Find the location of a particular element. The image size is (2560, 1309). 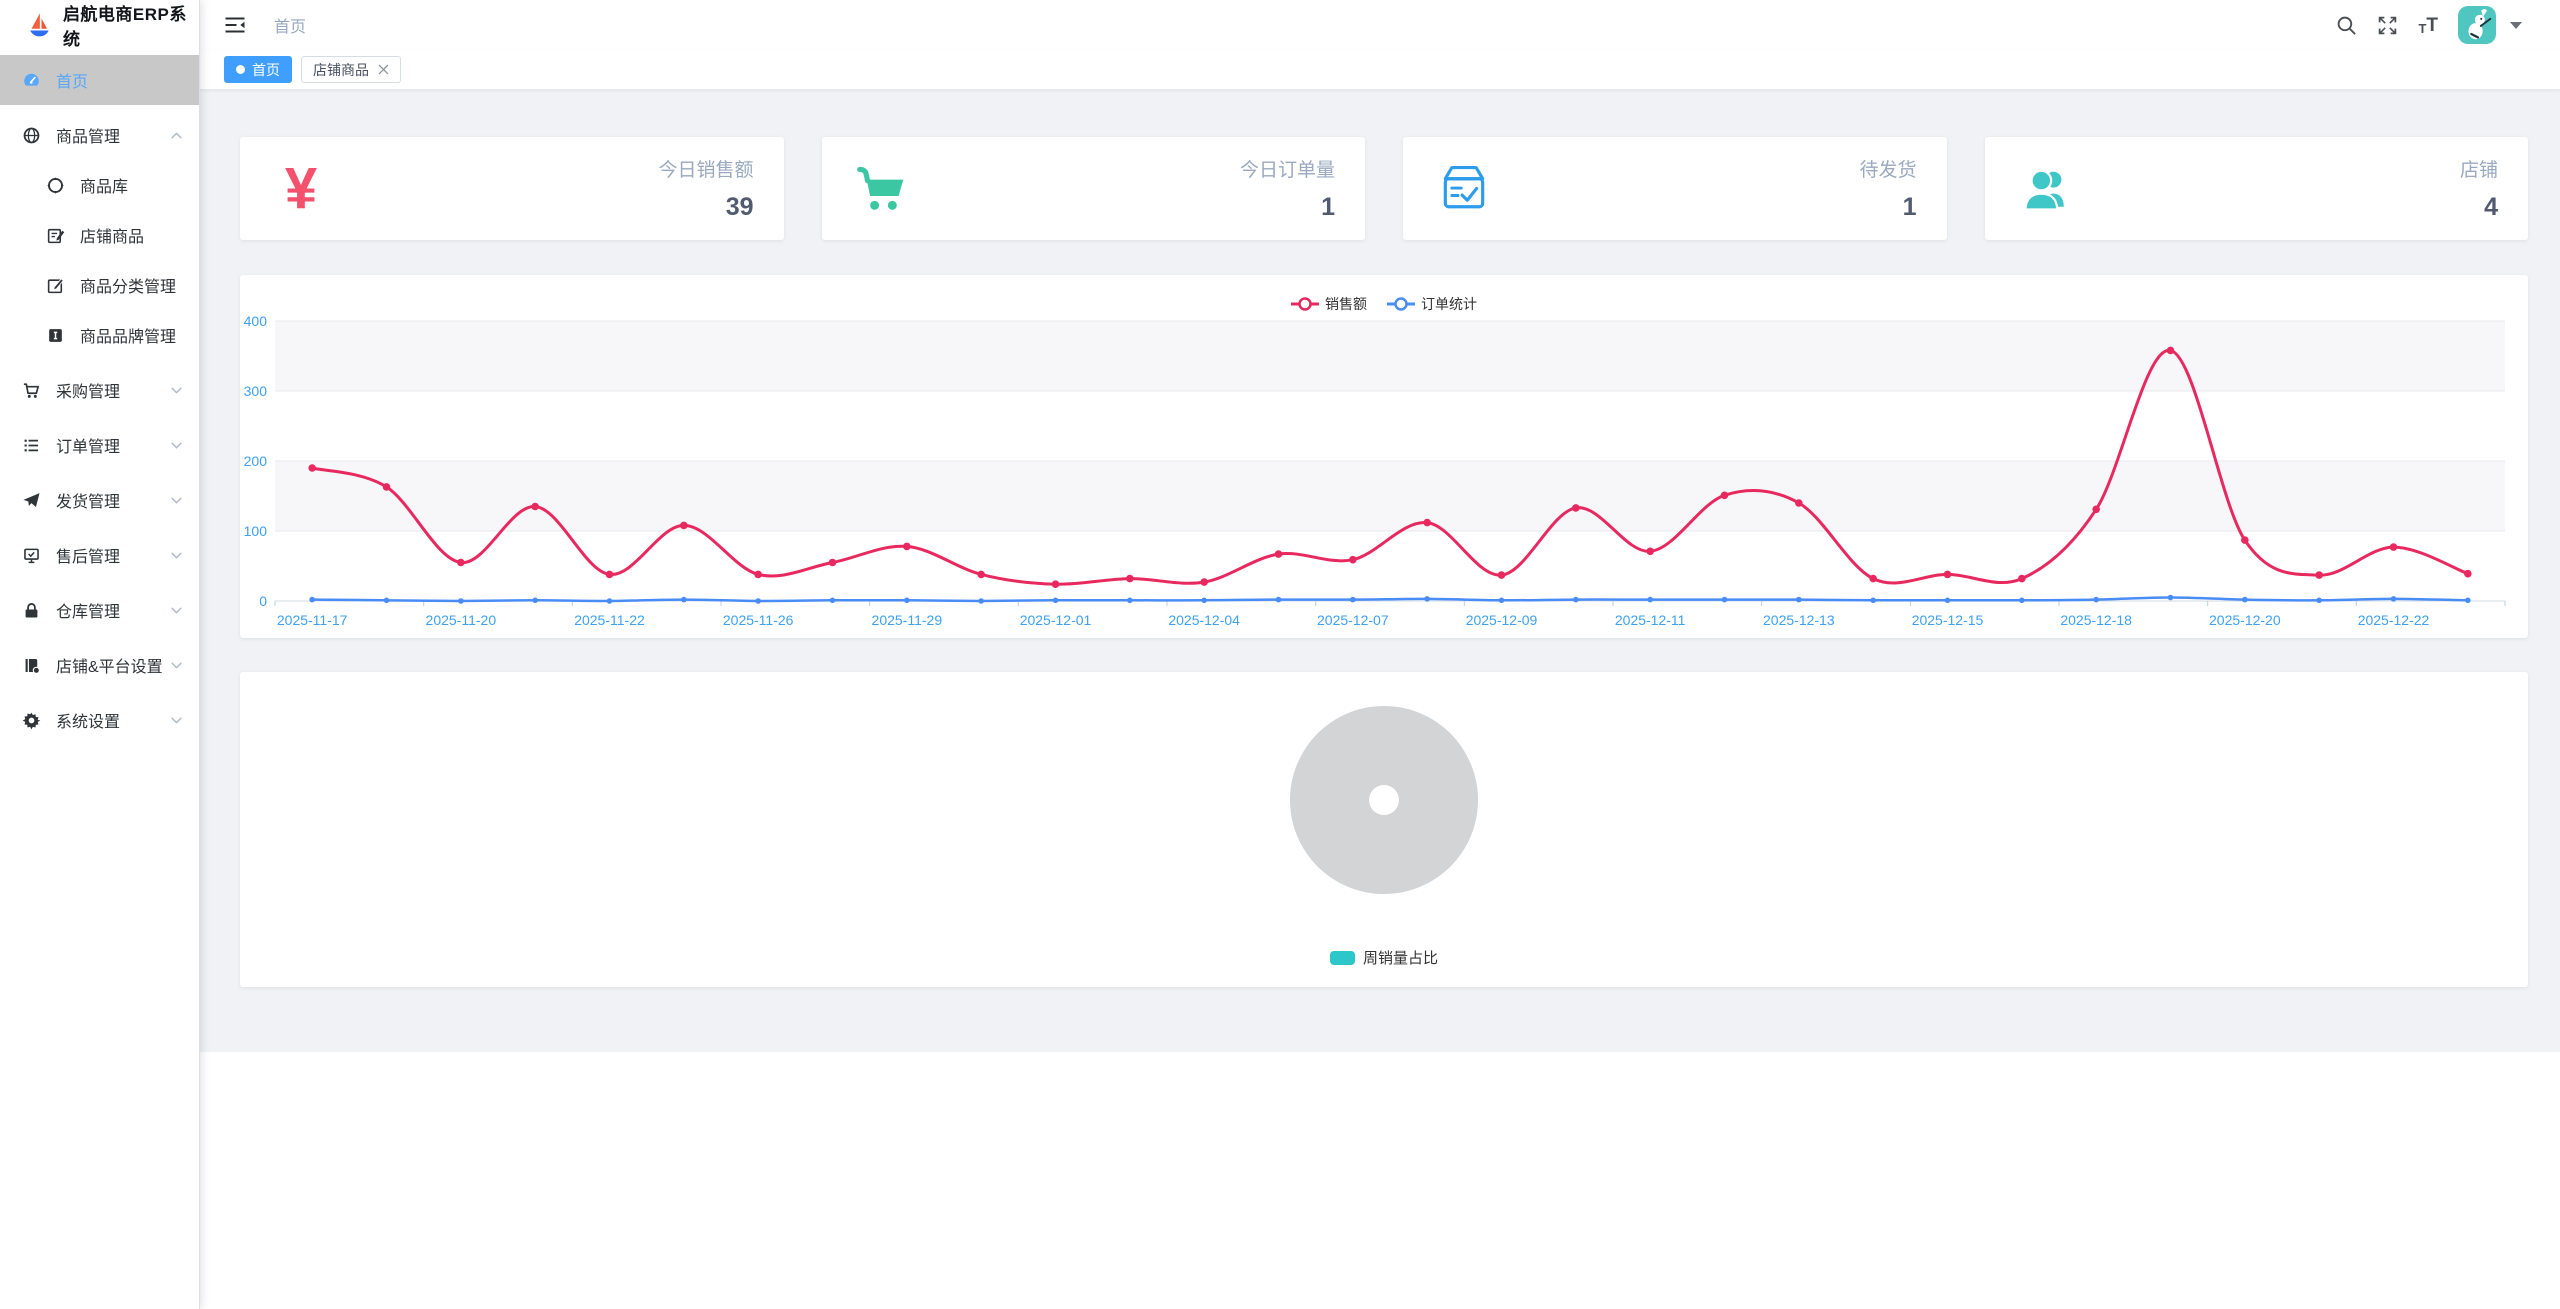

svg-text: 2025-12-20 is located at coordinates (2245, 620).